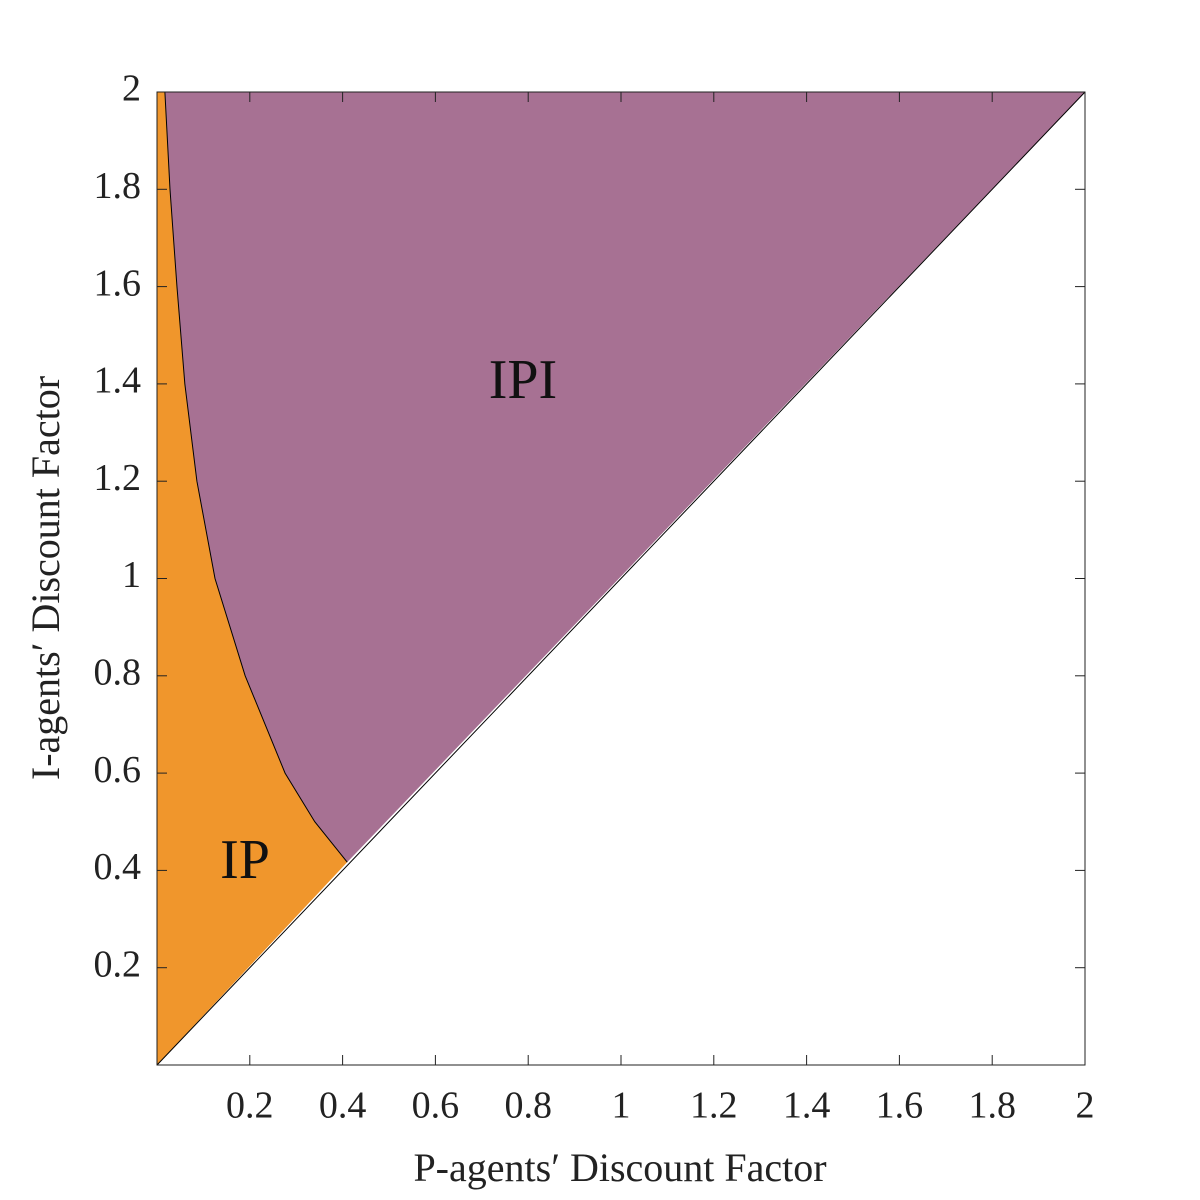 The height and width of the screenshot is (1200, 1200). I want to click on x-tick-label: 0.4, so click(343, 1106).